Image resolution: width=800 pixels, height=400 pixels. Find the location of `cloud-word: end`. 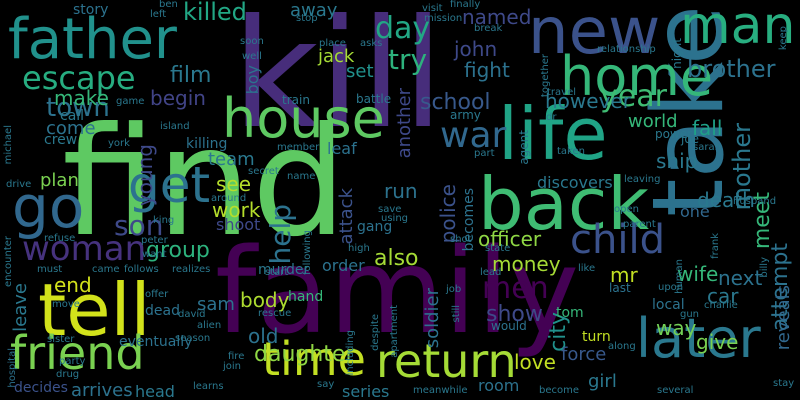

cloud-word: end is located at coordinates (73, 285).